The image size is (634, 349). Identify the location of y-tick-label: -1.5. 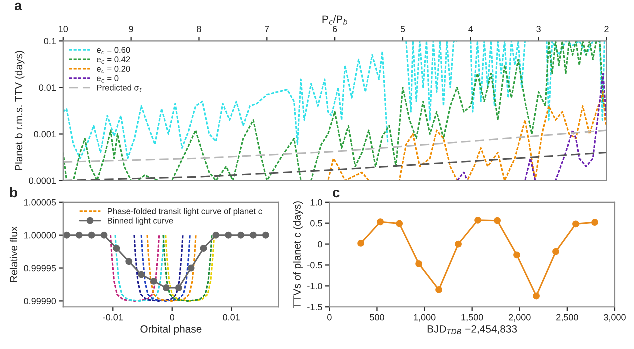
(315, 307).